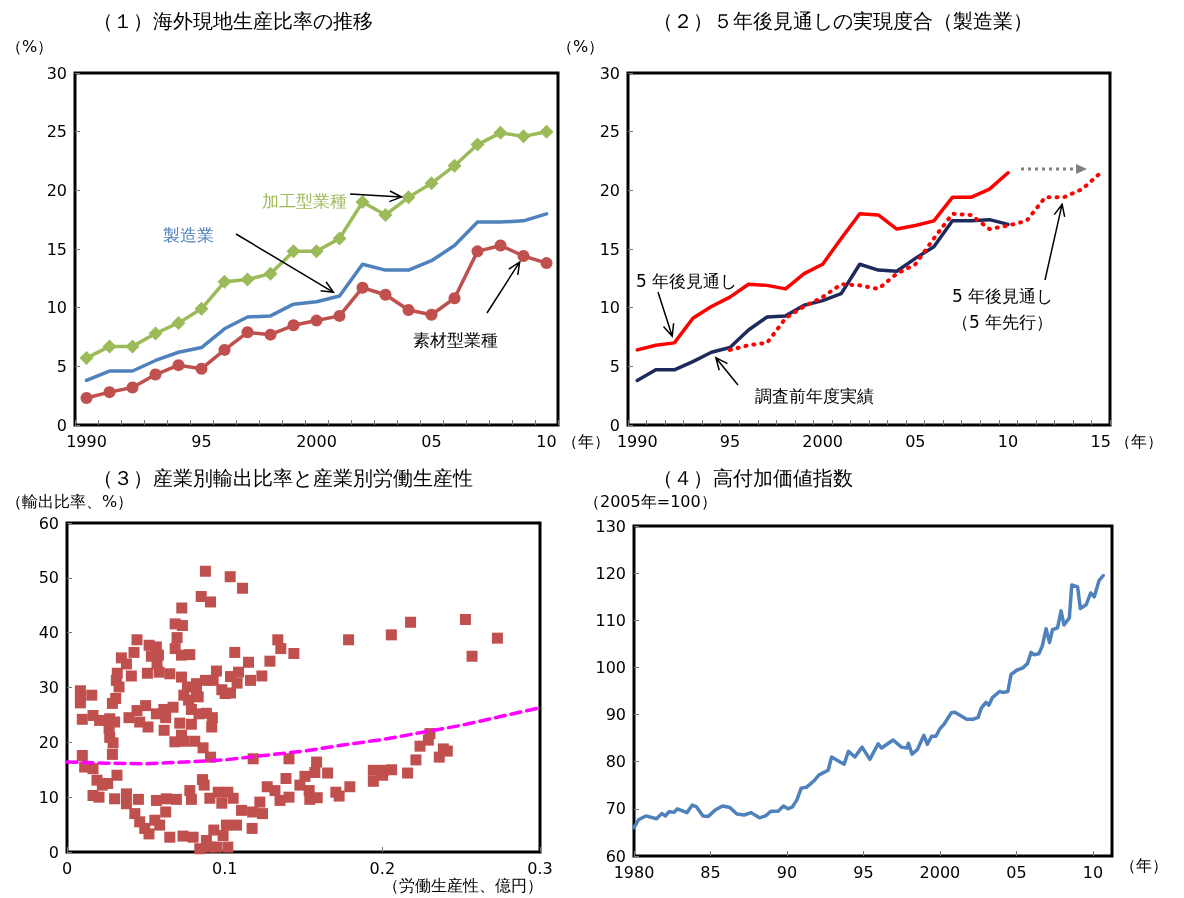 This screenshot has height=898, width=1184. Describe the element at coordinates (61, 366) in the screenshot. I see `y-tick-label: 5` at that location.